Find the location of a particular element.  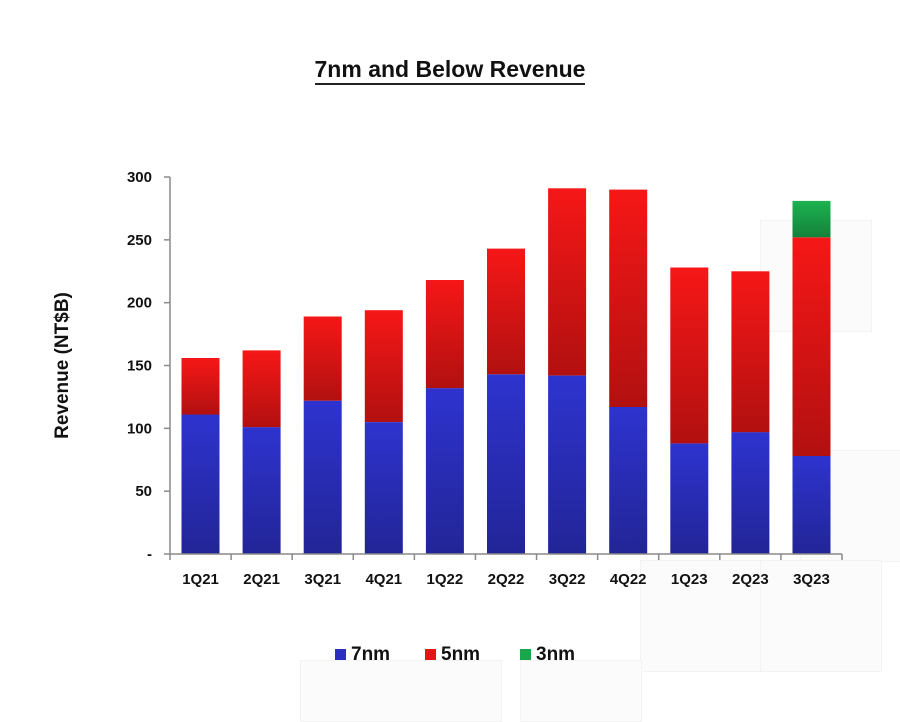

legend-item-3nm: 3nm is located at coordinates (547, 654).